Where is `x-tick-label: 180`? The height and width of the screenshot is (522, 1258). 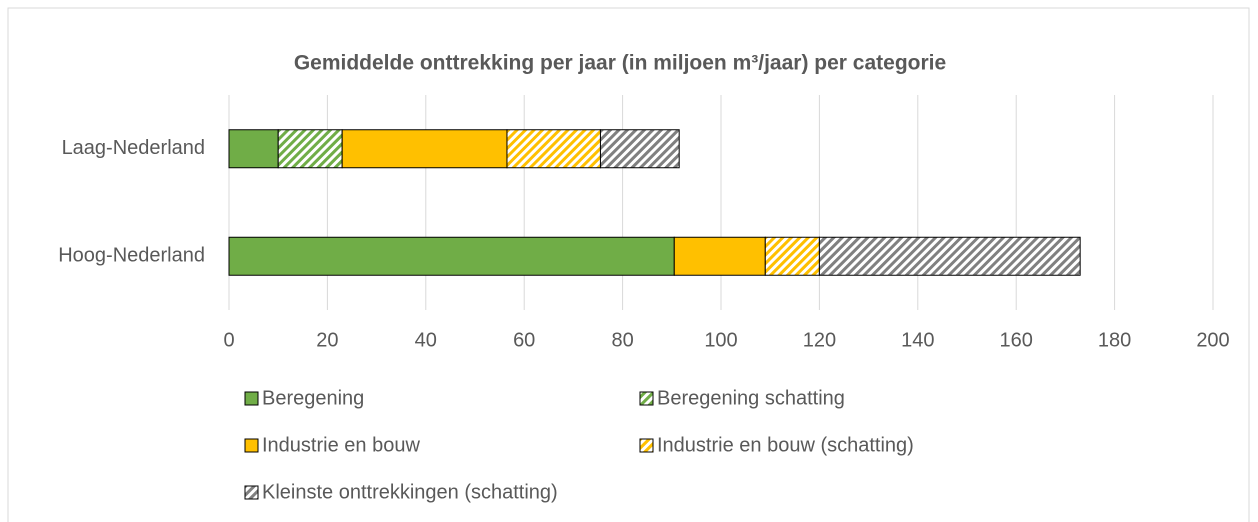
x-tick-label: 180 is located at coordinates (1114, 340).